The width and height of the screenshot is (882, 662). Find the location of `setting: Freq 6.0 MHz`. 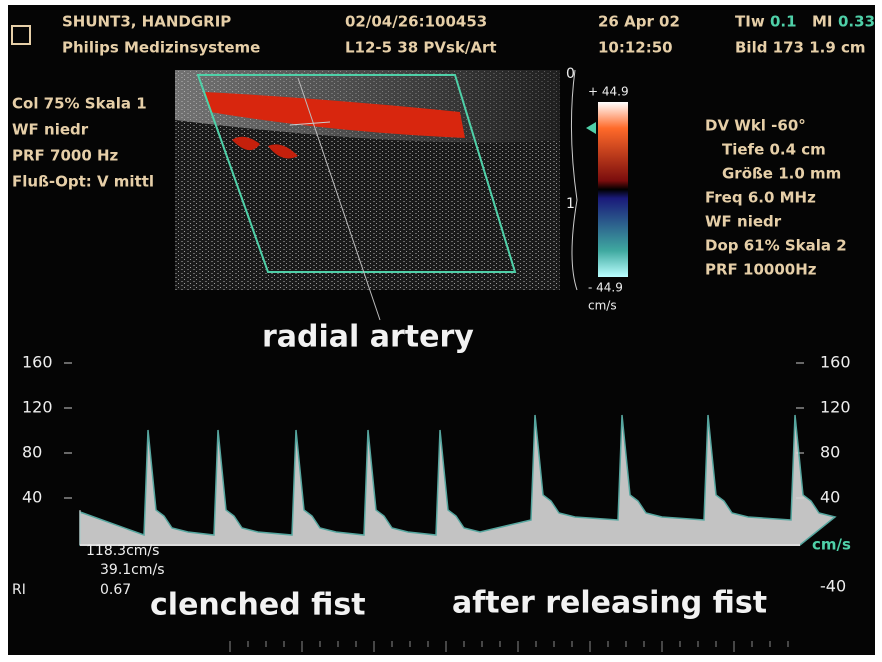

setting: Freq 6.0 MHz is located at coordinates (760, 198).